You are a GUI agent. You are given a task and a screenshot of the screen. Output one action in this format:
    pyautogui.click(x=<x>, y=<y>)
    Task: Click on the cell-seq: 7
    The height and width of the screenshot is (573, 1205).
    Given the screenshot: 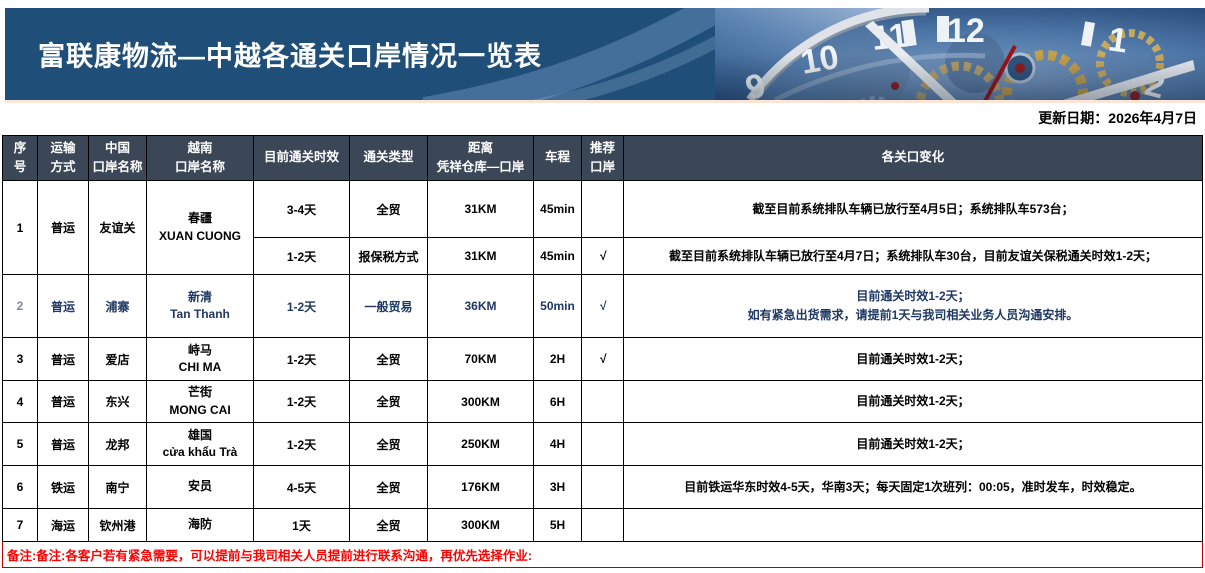 What is the action you would take?
    pyautogui.click(x=20, y=525)
    